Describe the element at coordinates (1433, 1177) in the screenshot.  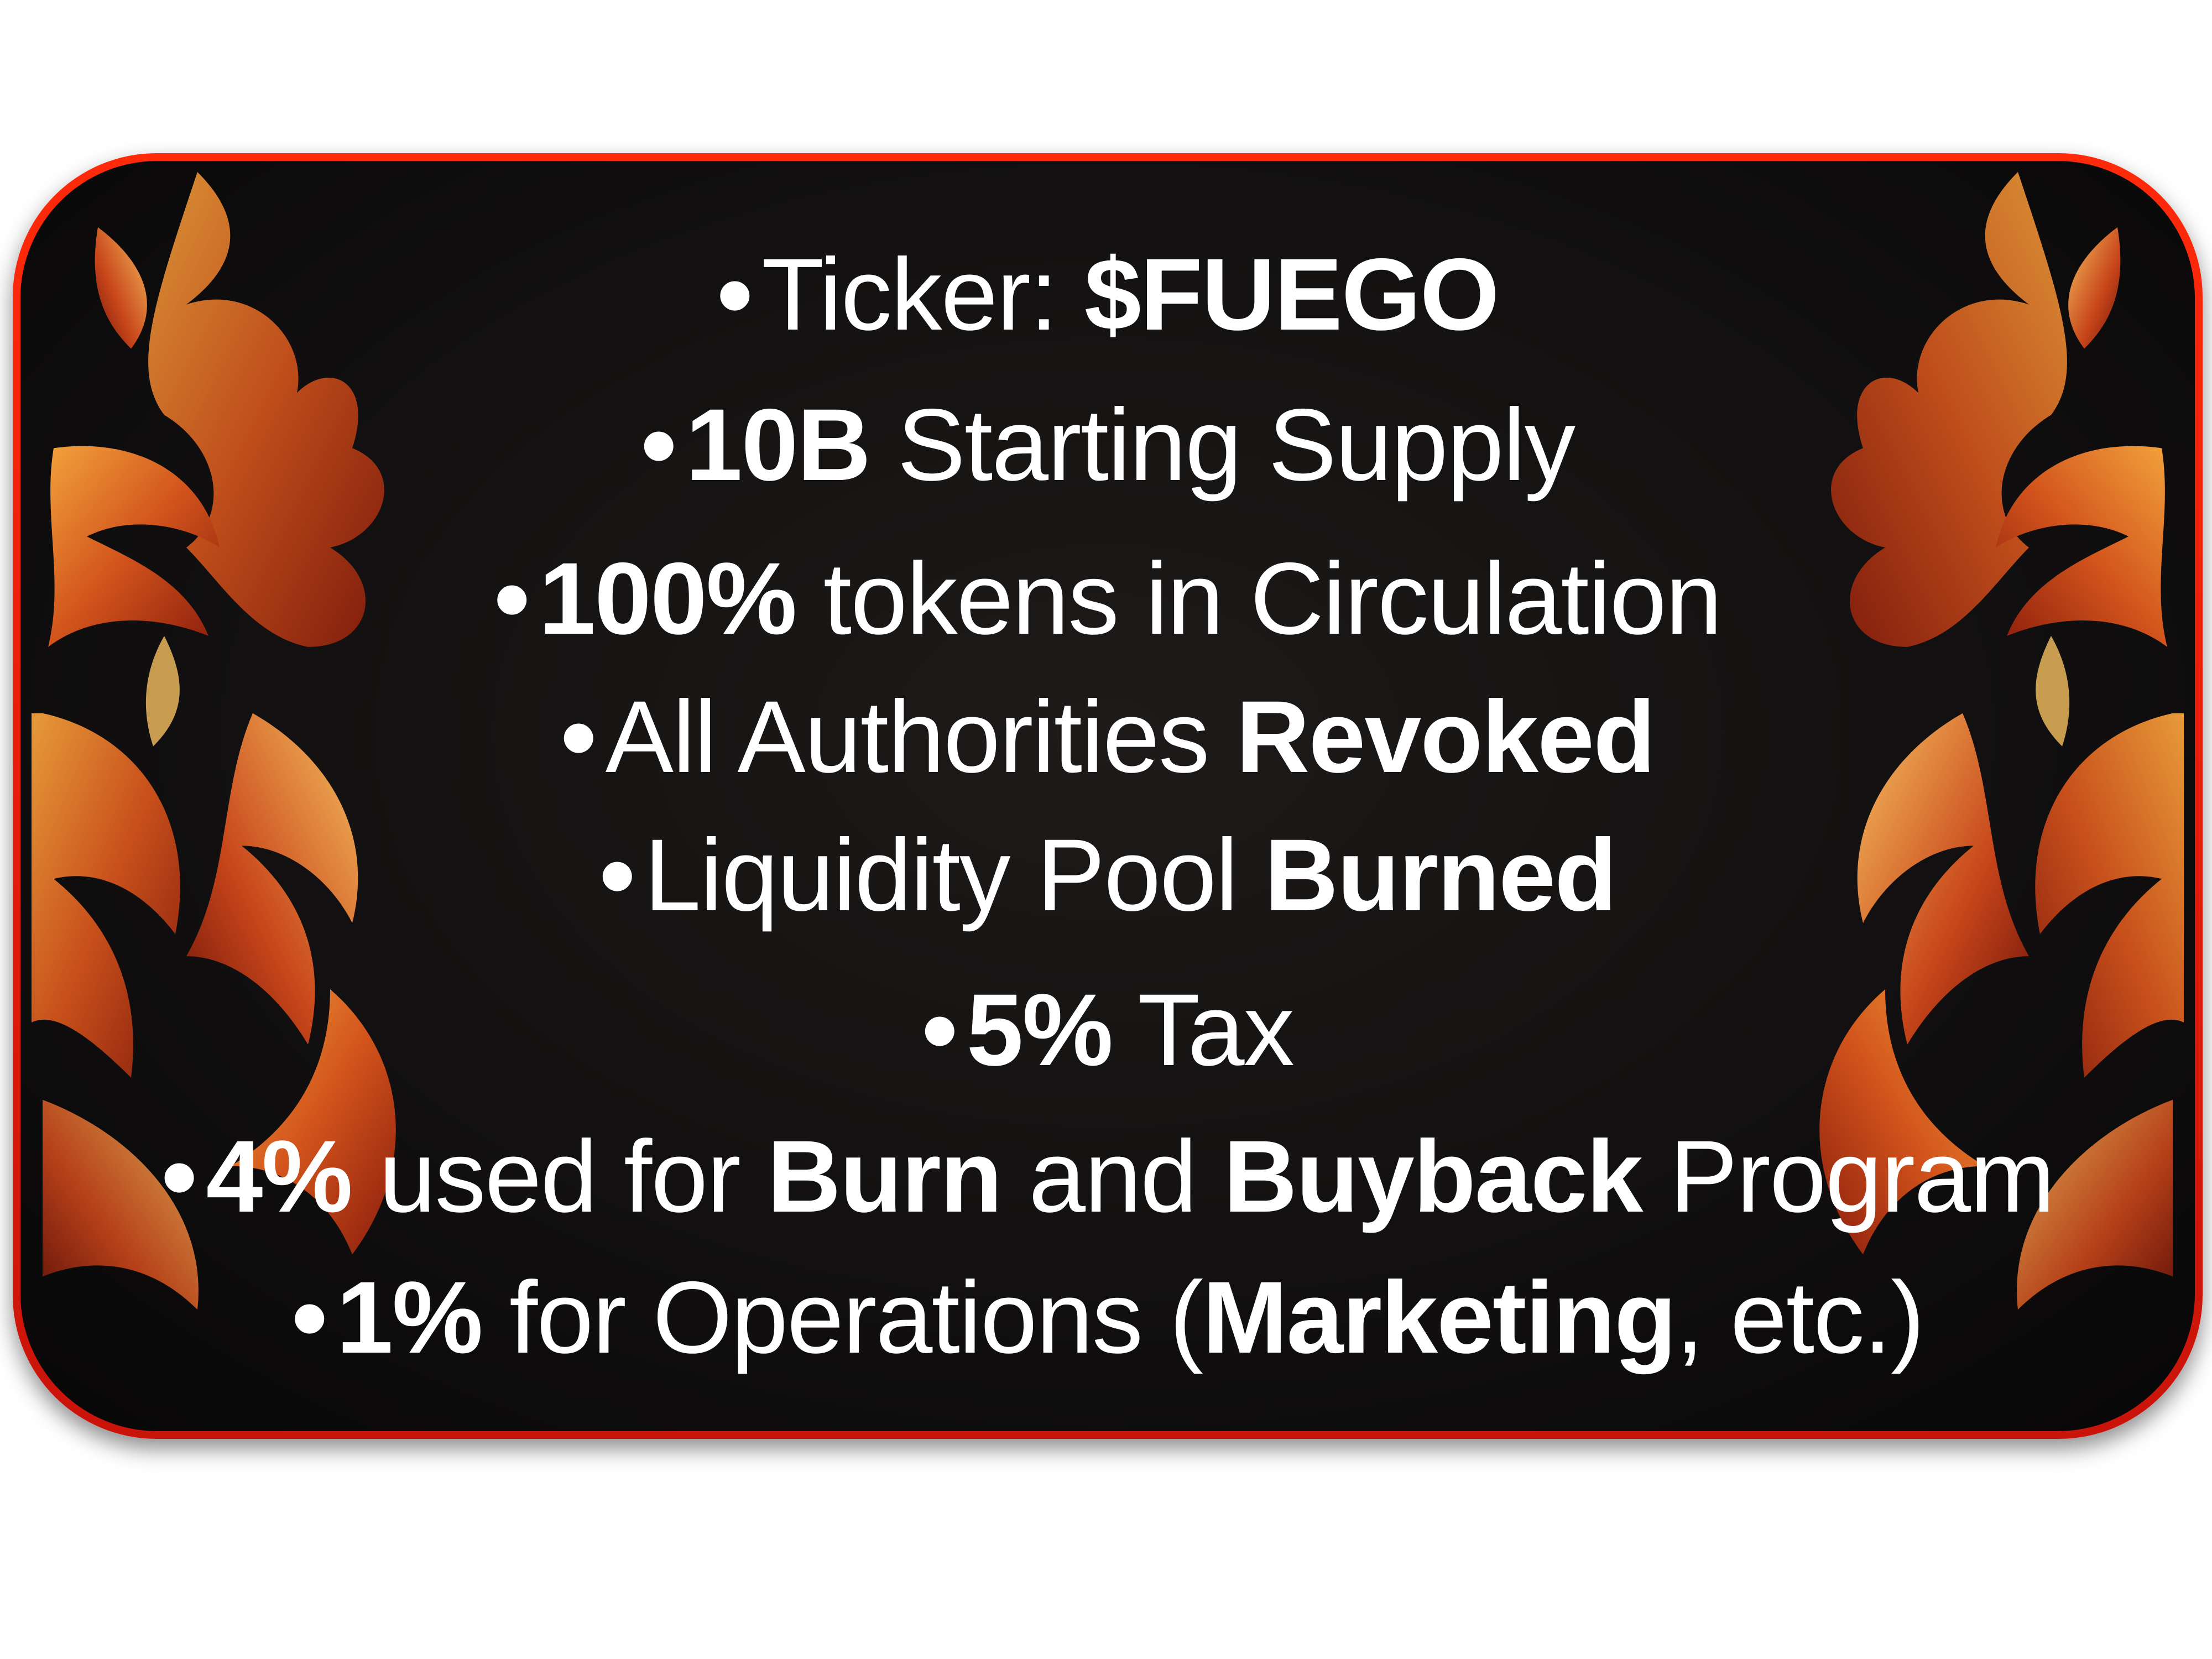
I see `line-text-bold: Buyback` at that location.